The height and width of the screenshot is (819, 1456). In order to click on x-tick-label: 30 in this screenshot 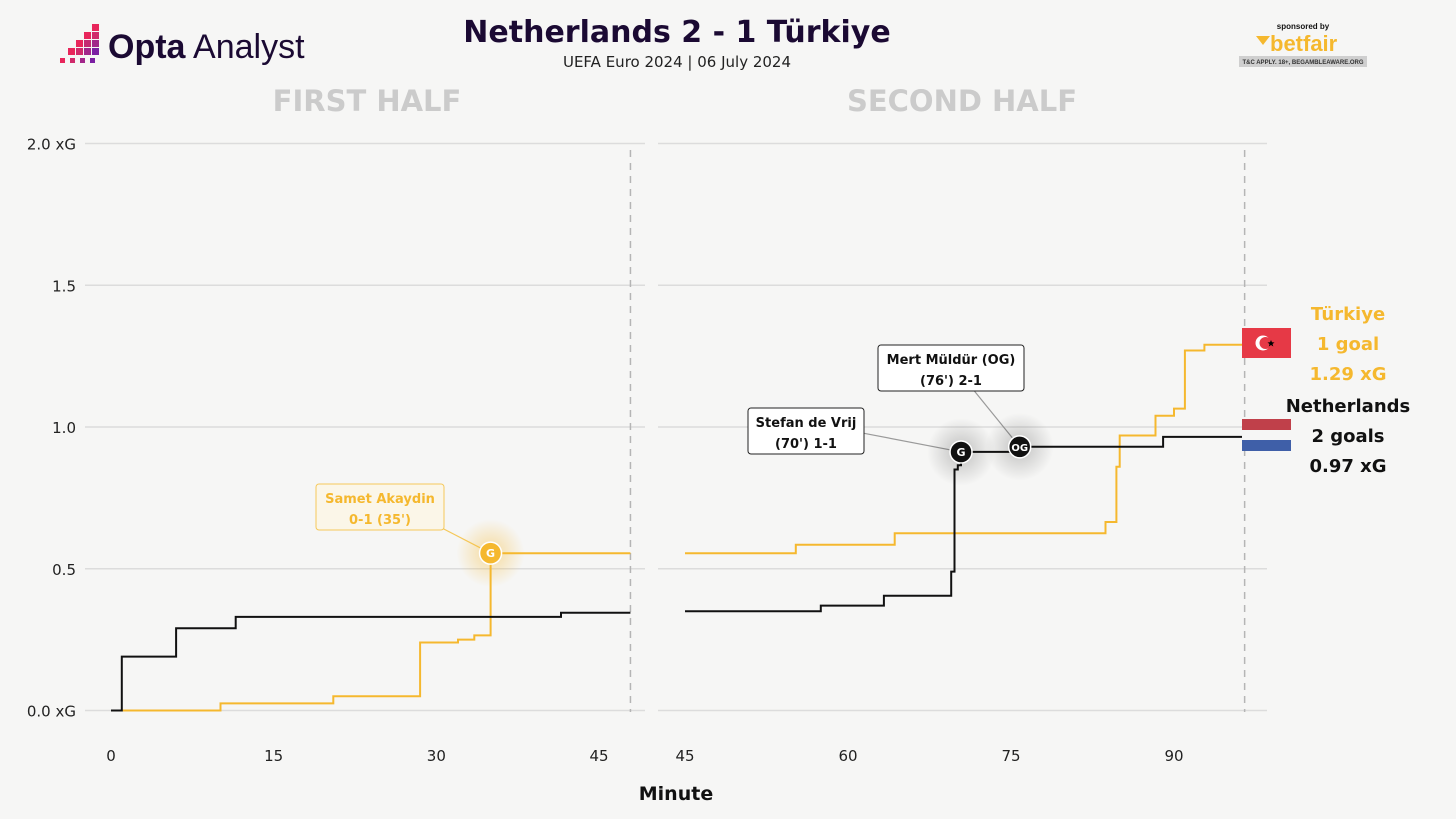, I will do `click(436, 756)`.